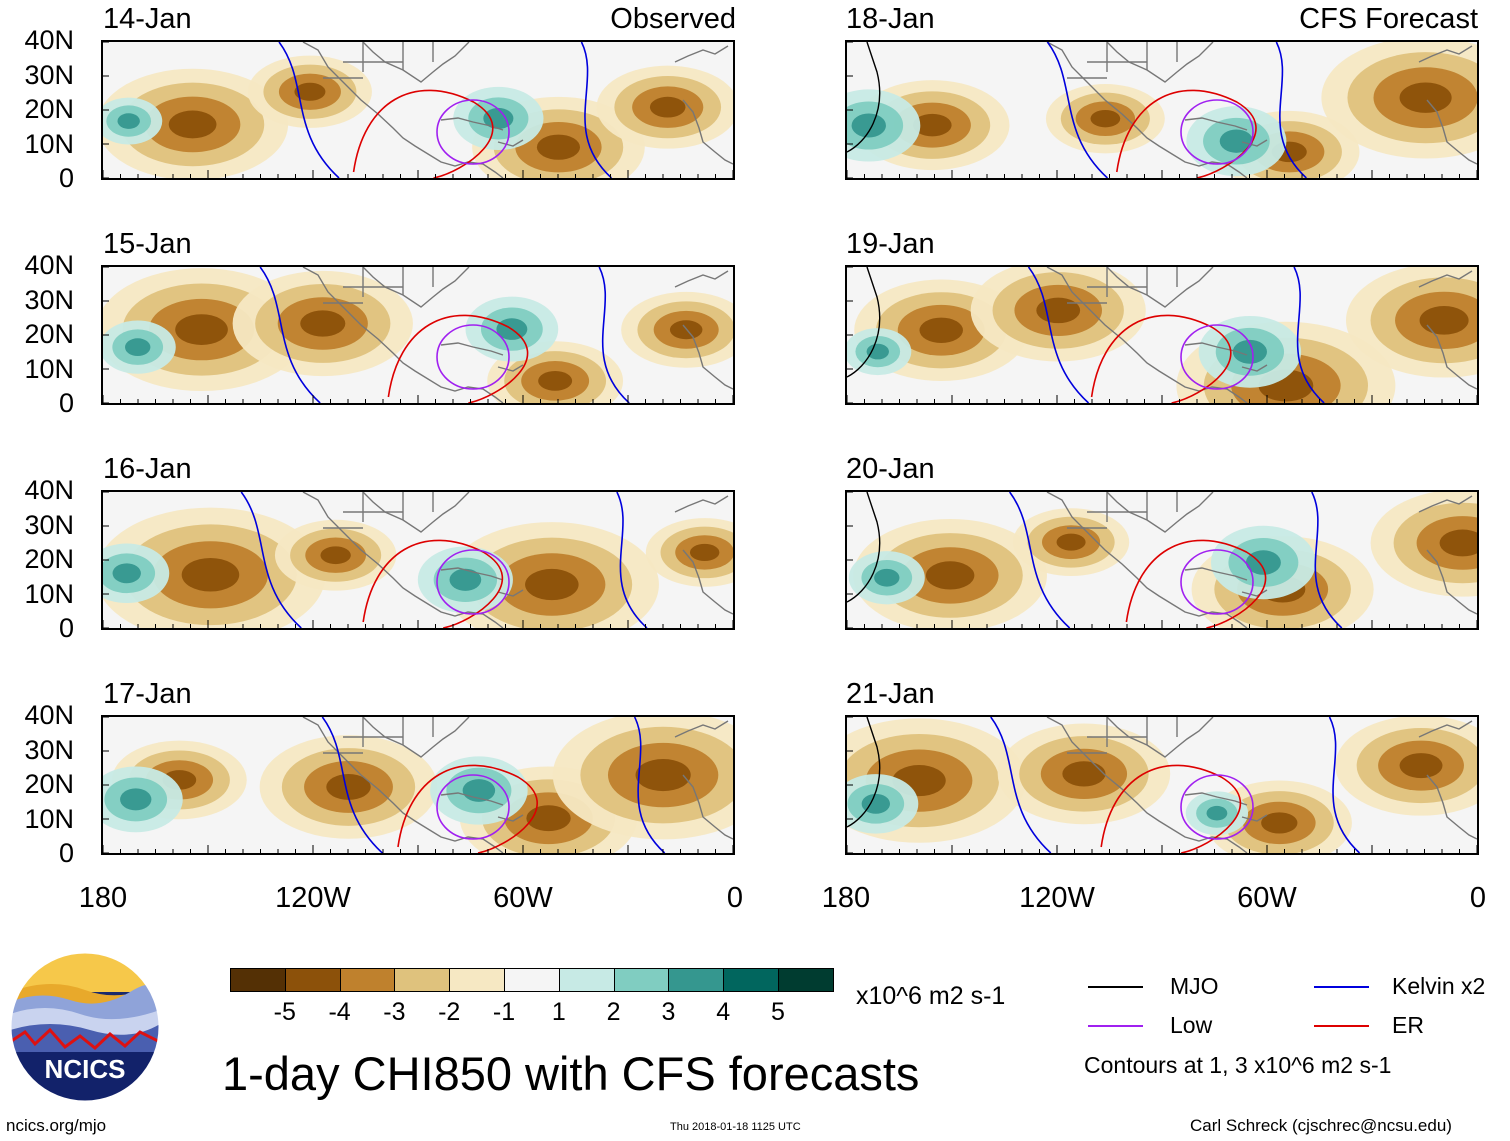  Describe the element at coordinates (339, 1012) in the screenshot. I see `colorbar-tick-label: -4` at that location.